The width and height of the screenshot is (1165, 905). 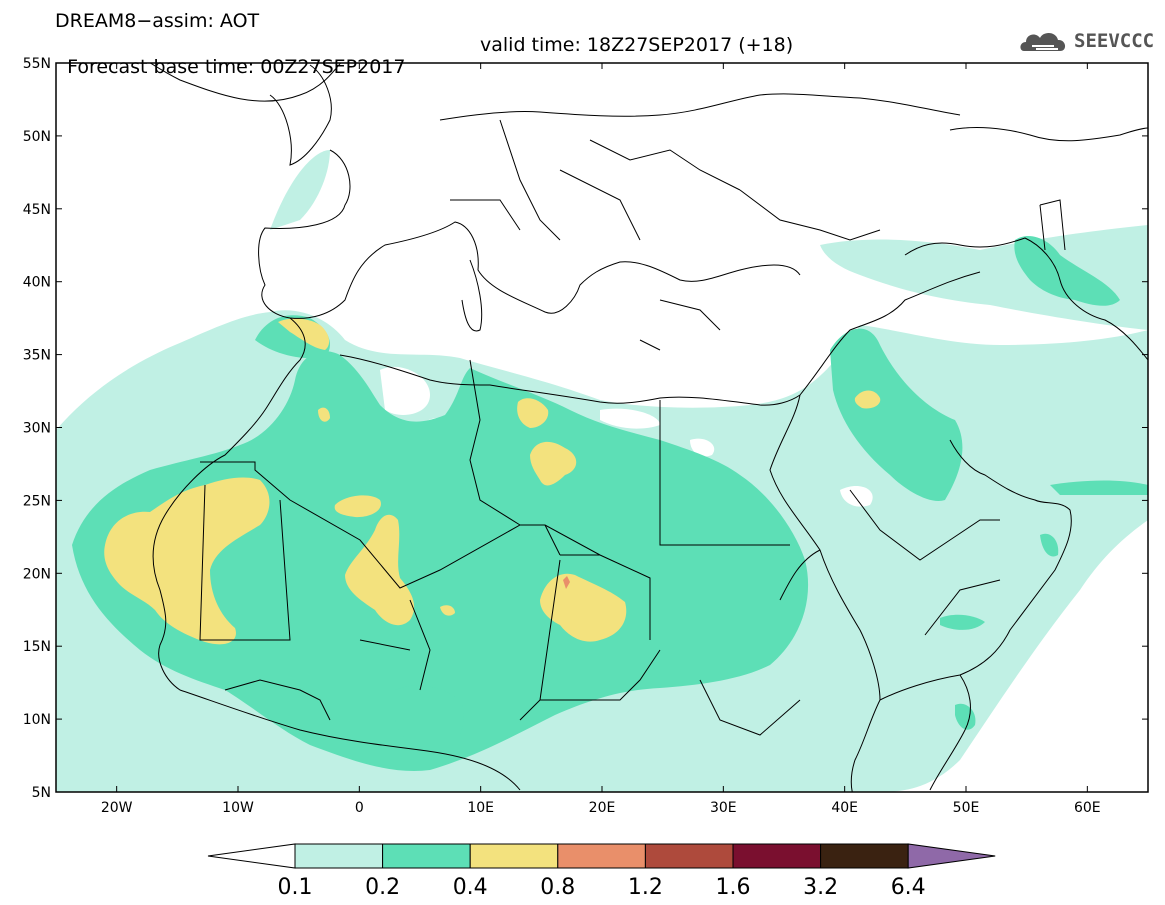 What do you see at coordinates (951, 856) in the screenshot?
I see `colorbar-over` at bounding box center [951, 856].